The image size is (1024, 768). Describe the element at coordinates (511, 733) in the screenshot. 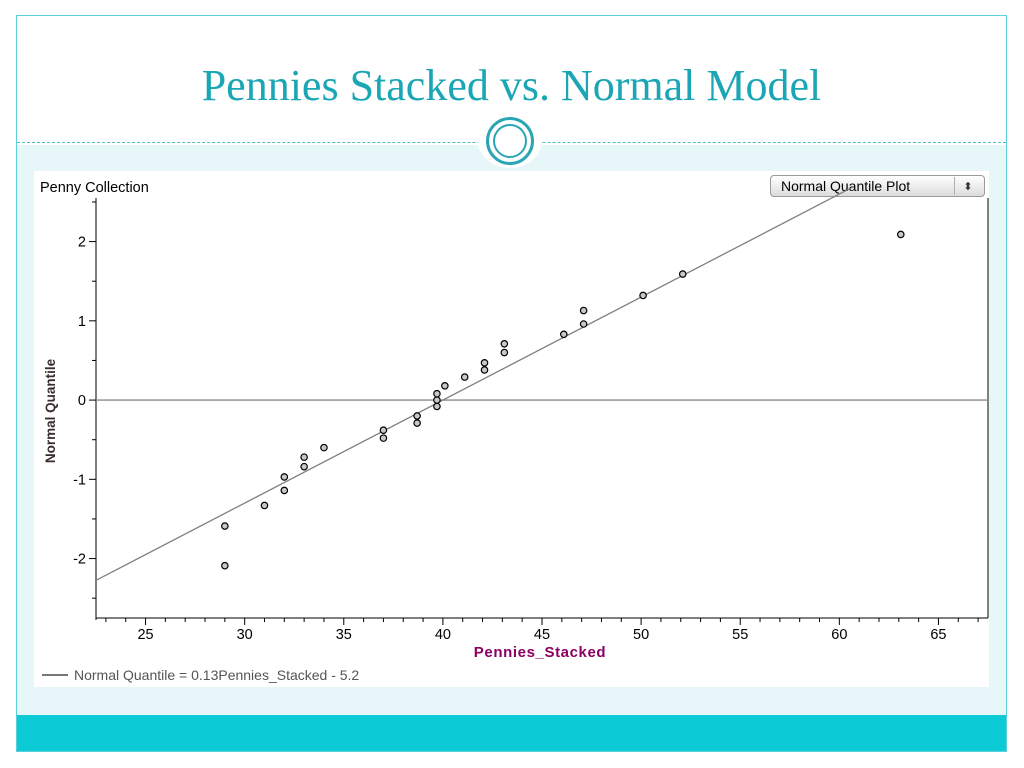

I see `footer-bar` at that location.